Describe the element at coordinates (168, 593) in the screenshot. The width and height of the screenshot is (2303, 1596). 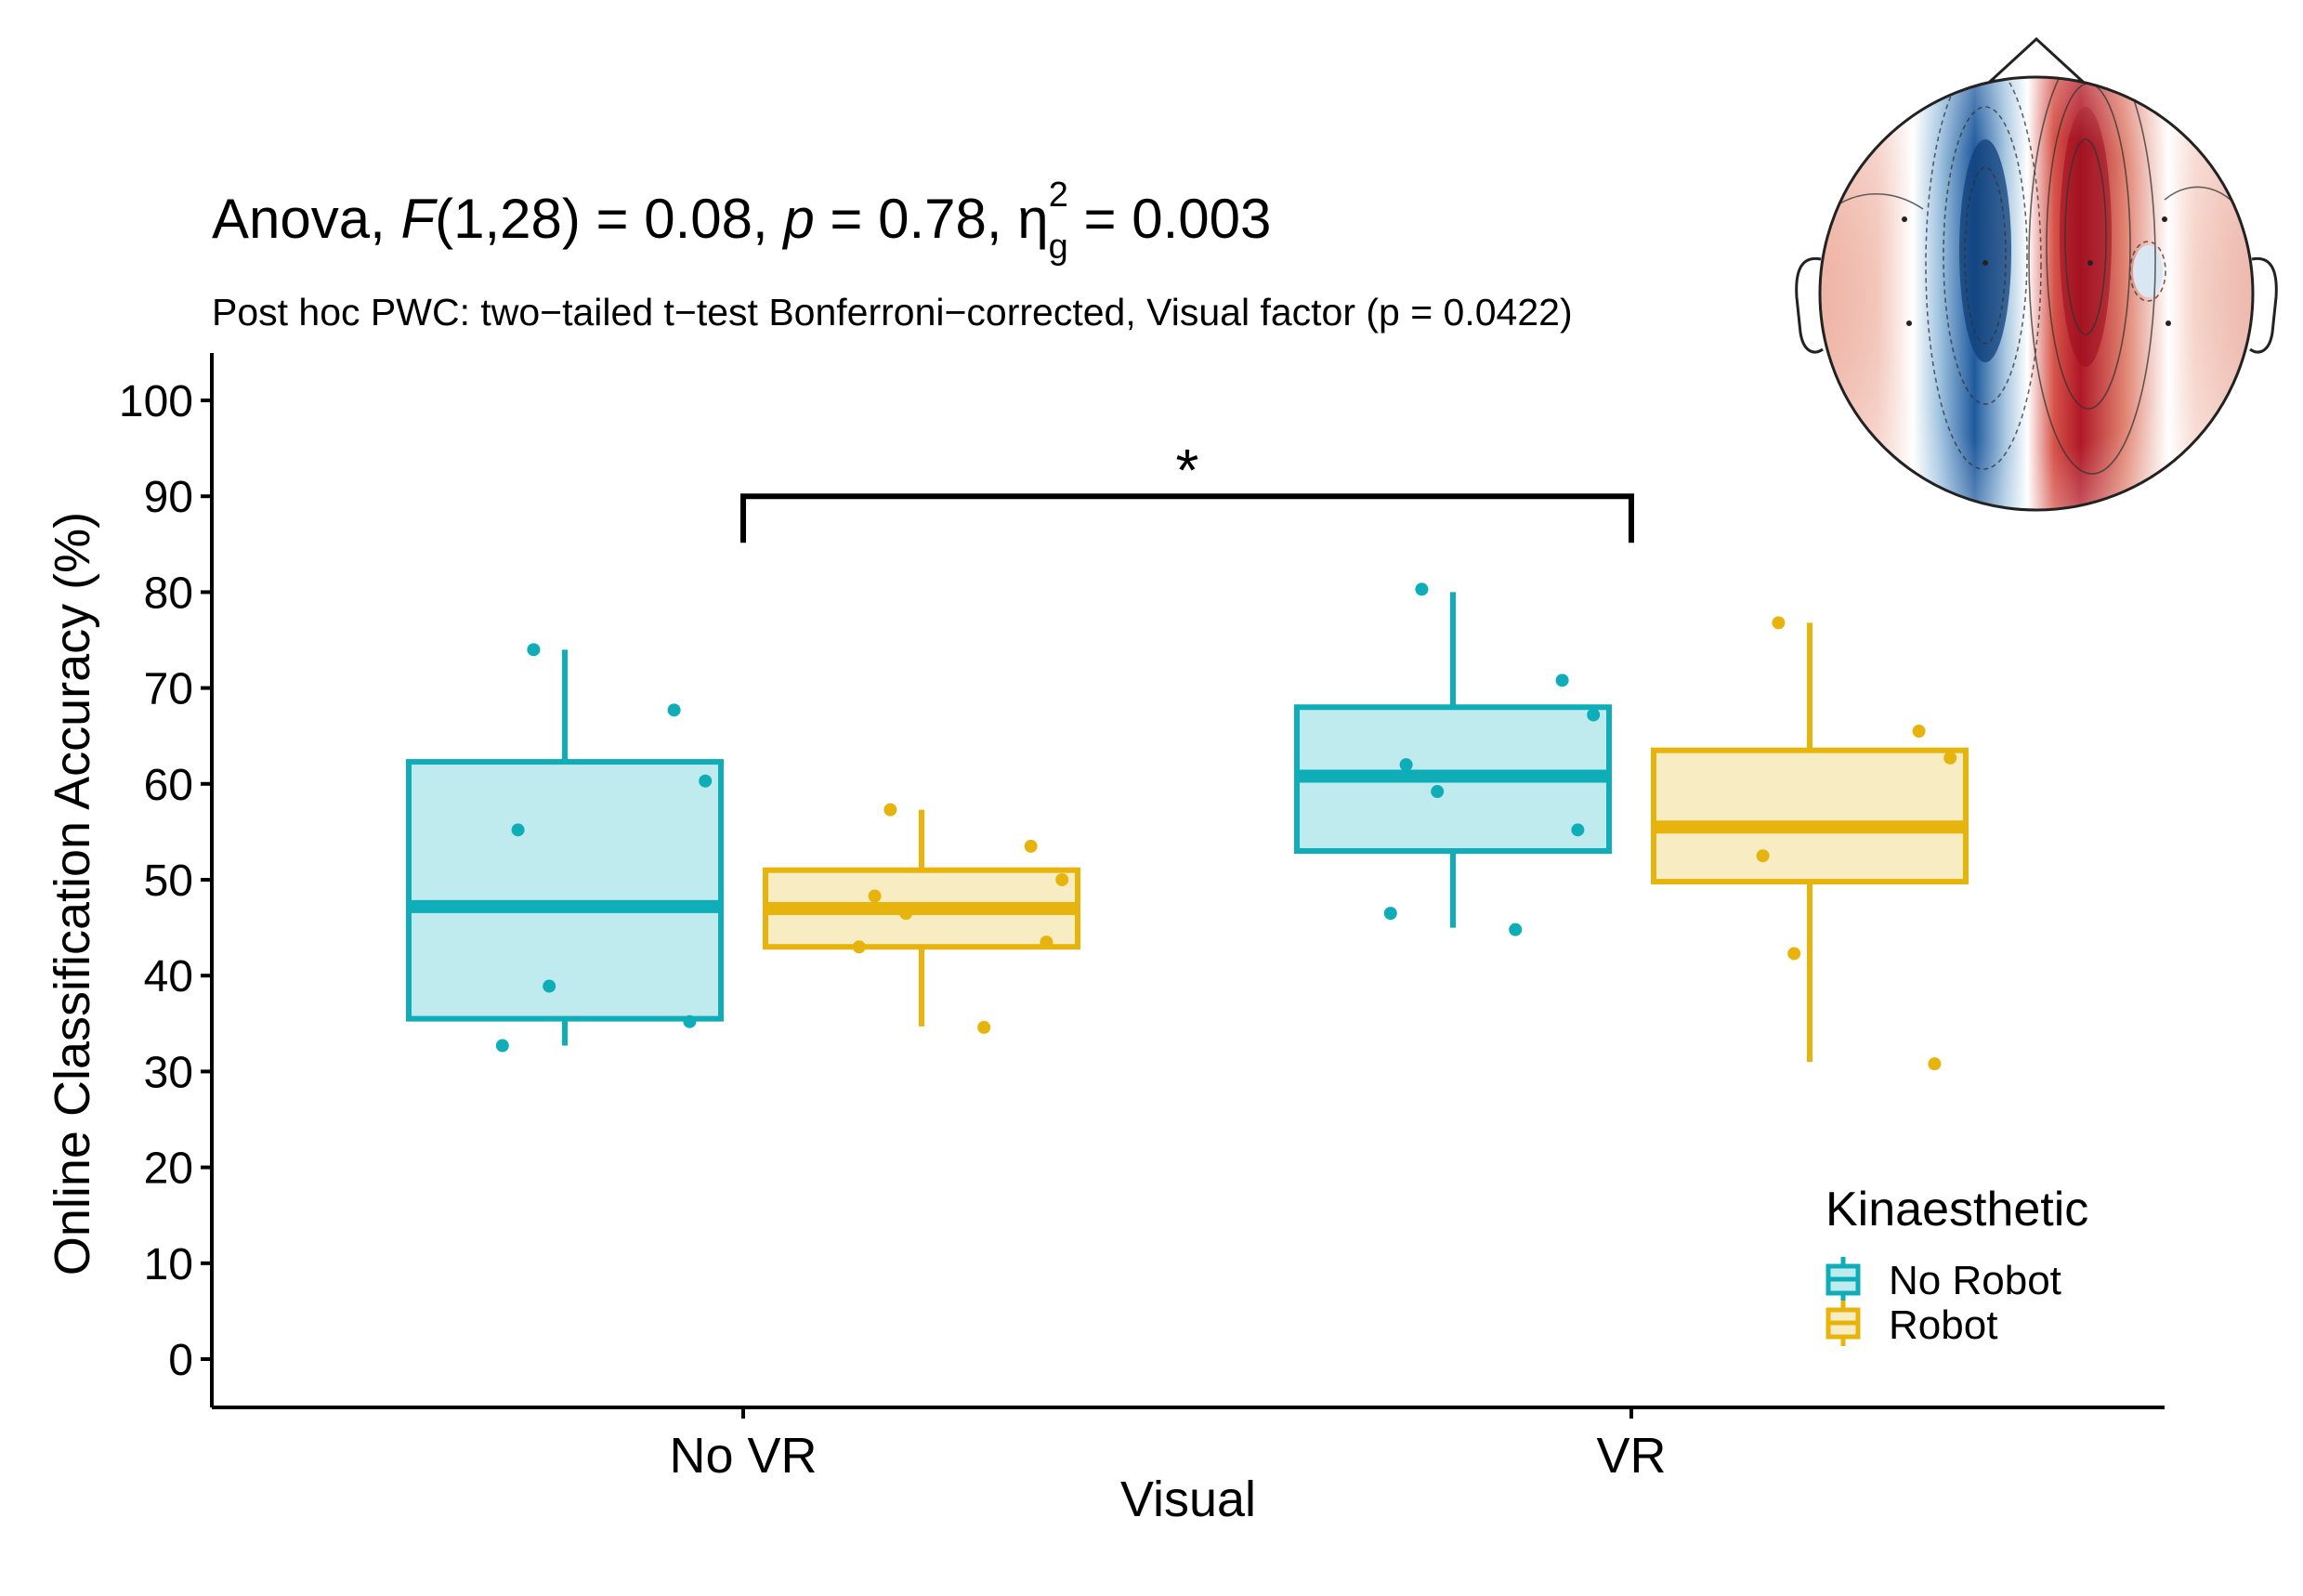
I see `y-tick-label-80: 80` at that location.